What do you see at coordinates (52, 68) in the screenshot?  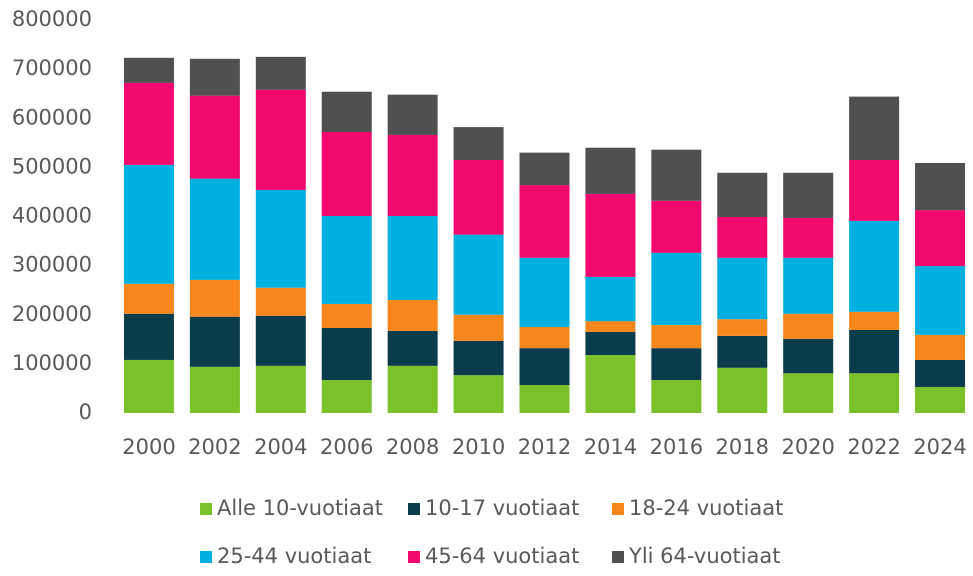 I see `y-tick-label: 700000` at bounding box center [52, 68].